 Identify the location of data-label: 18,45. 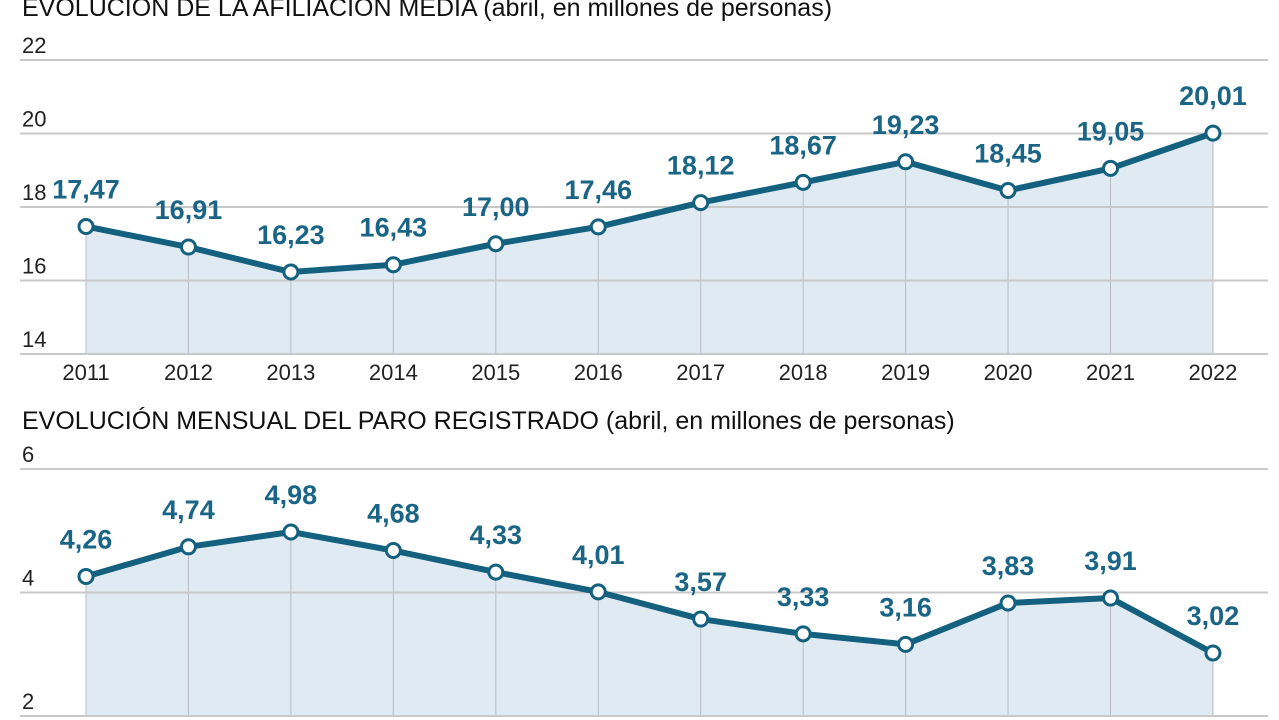
(1008, 153).